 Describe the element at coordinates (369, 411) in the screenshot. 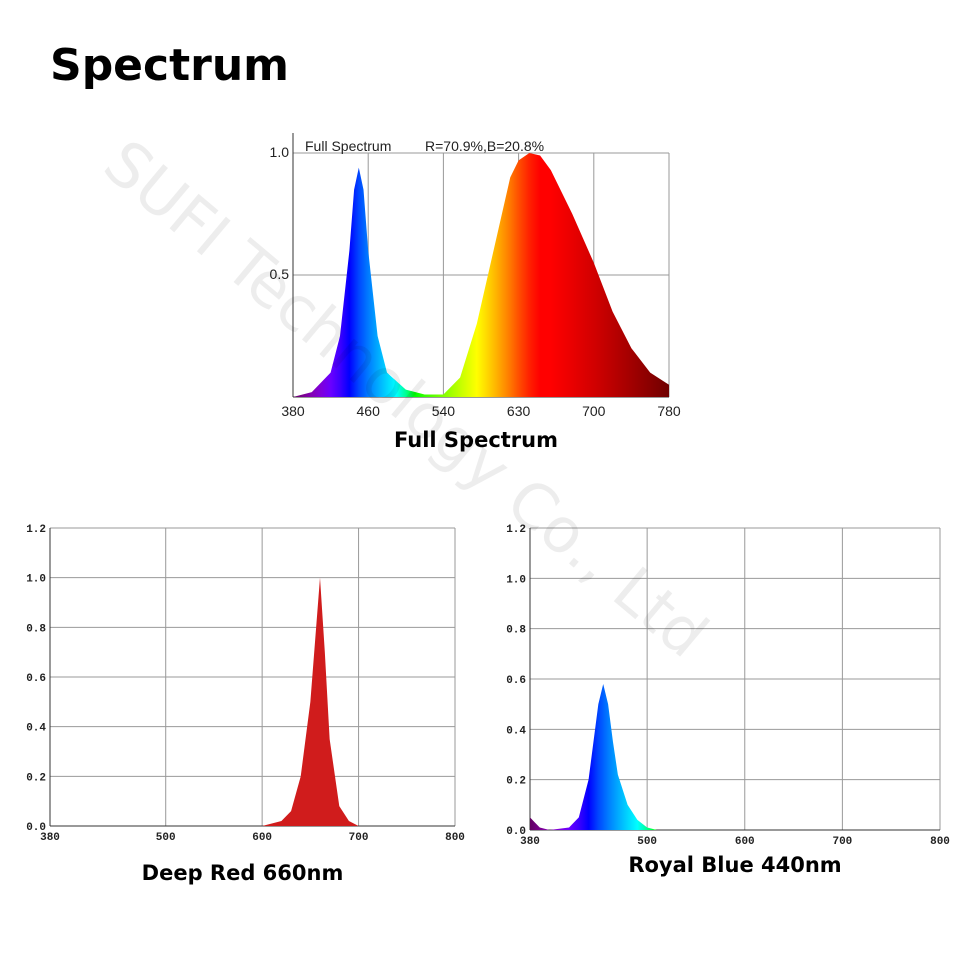

I see `x-tick-label: 460` at that location.